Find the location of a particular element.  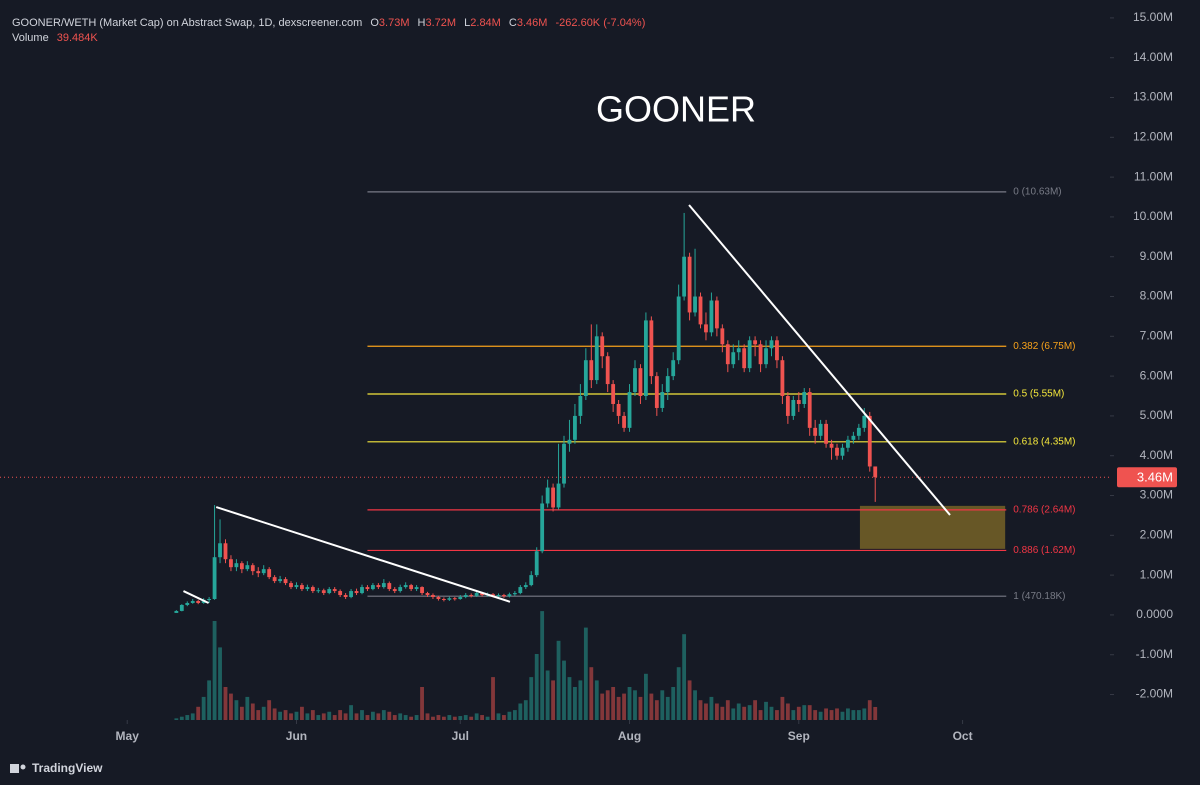

y-tick-label: -1.00M is located at coordinates (1154, 654).